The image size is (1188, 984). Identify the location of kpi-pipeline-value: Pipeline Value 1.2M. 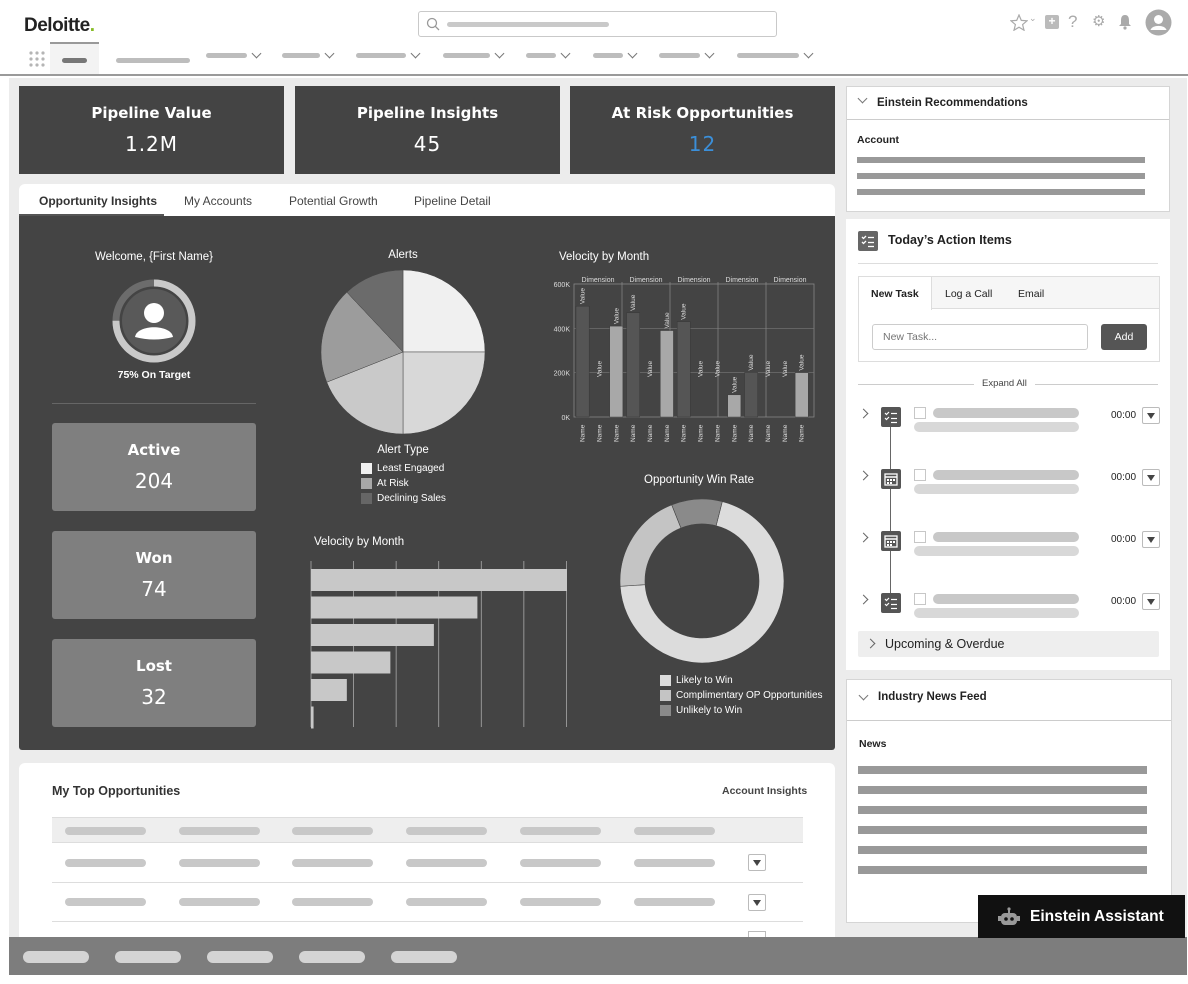
(151, 130).